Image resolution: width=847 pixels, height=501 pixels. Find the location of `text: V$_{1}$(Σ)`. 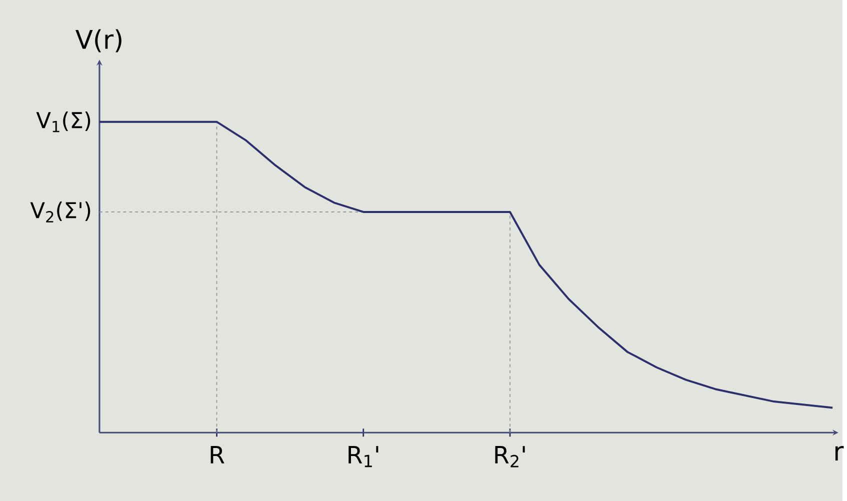

text: V$_{1}$(Σ) is located at coordinates (63, 121).